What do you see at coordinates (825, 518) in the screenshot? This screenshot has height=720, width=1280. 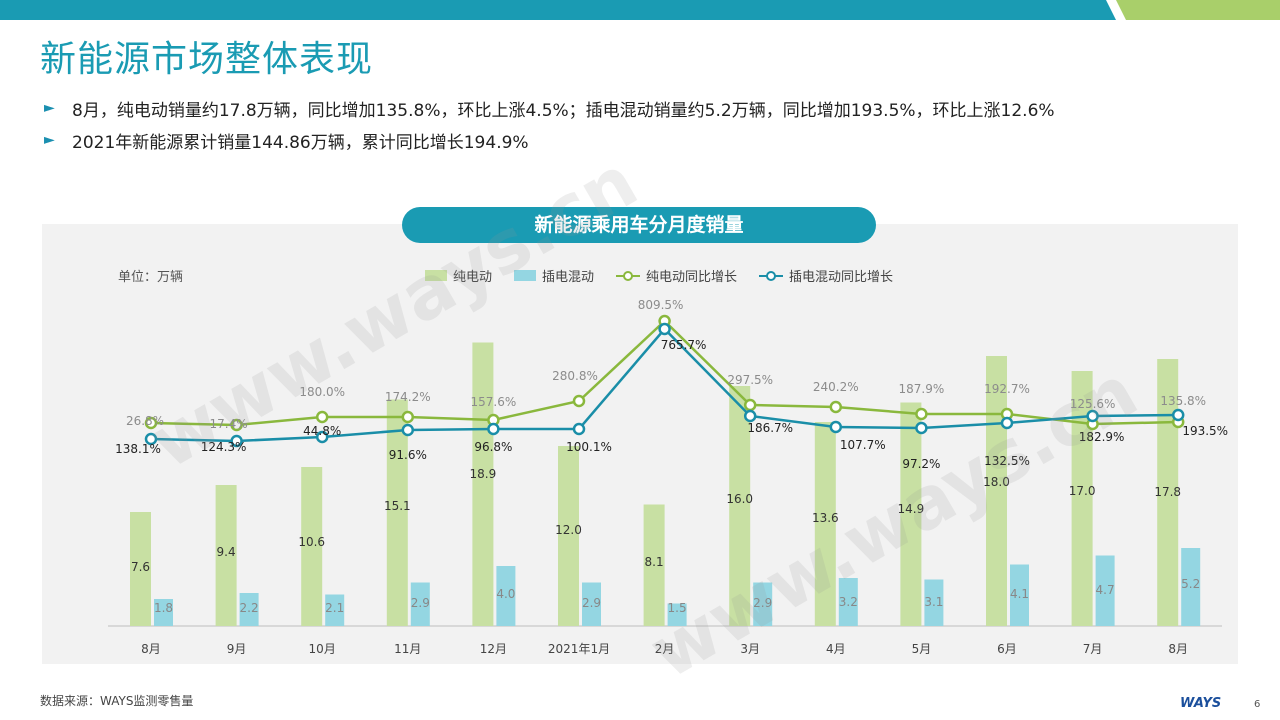 I see `bar-bev-label: 13.6` at bounding box center [825, 518].